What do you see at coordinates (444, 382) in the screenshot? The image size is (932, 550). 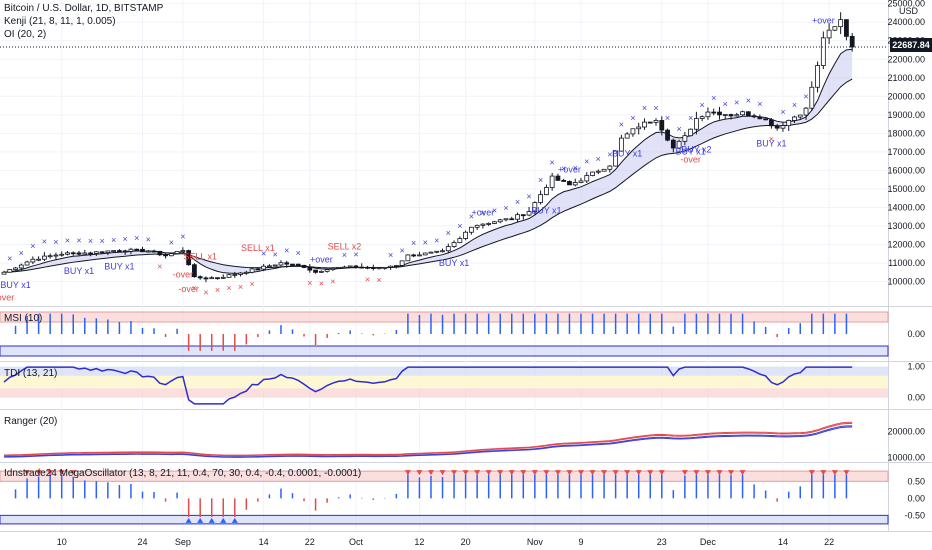 I see `tdi-mid-zone` at bounding box center [444, 382].